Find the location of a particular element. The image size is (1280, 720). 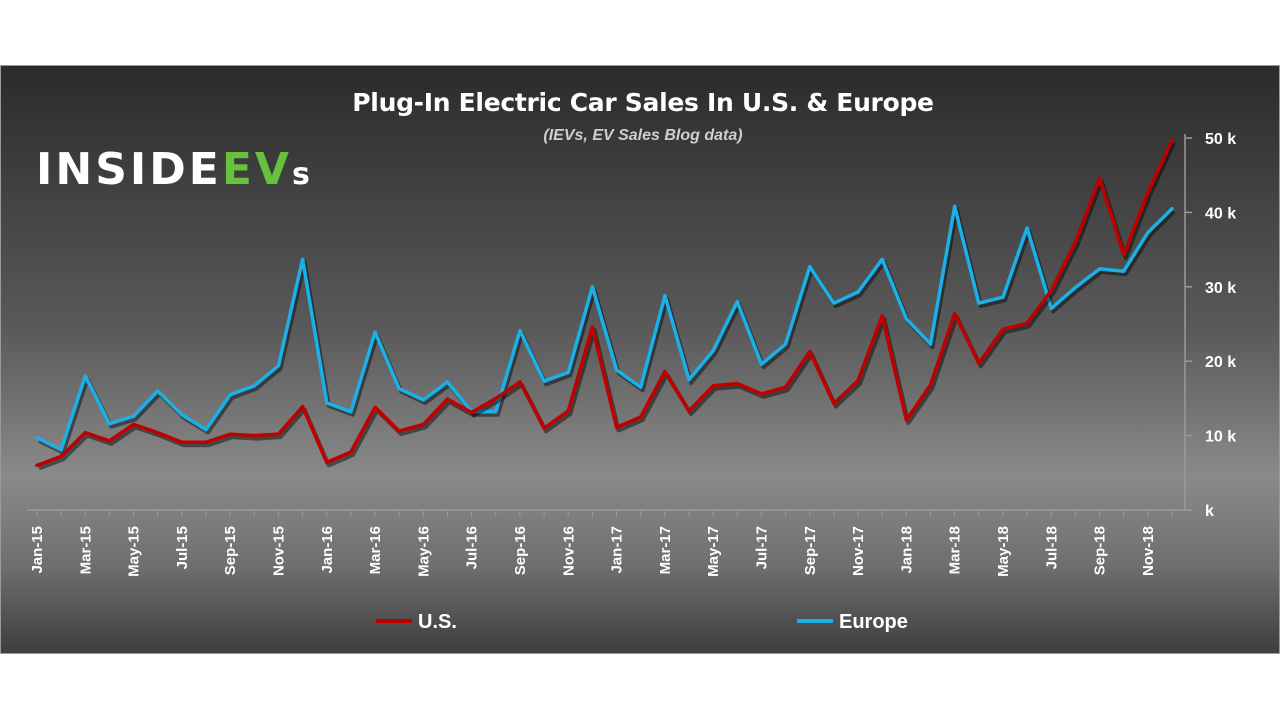

y-tick-label: 30 k is located at coordinates (1220, 288).